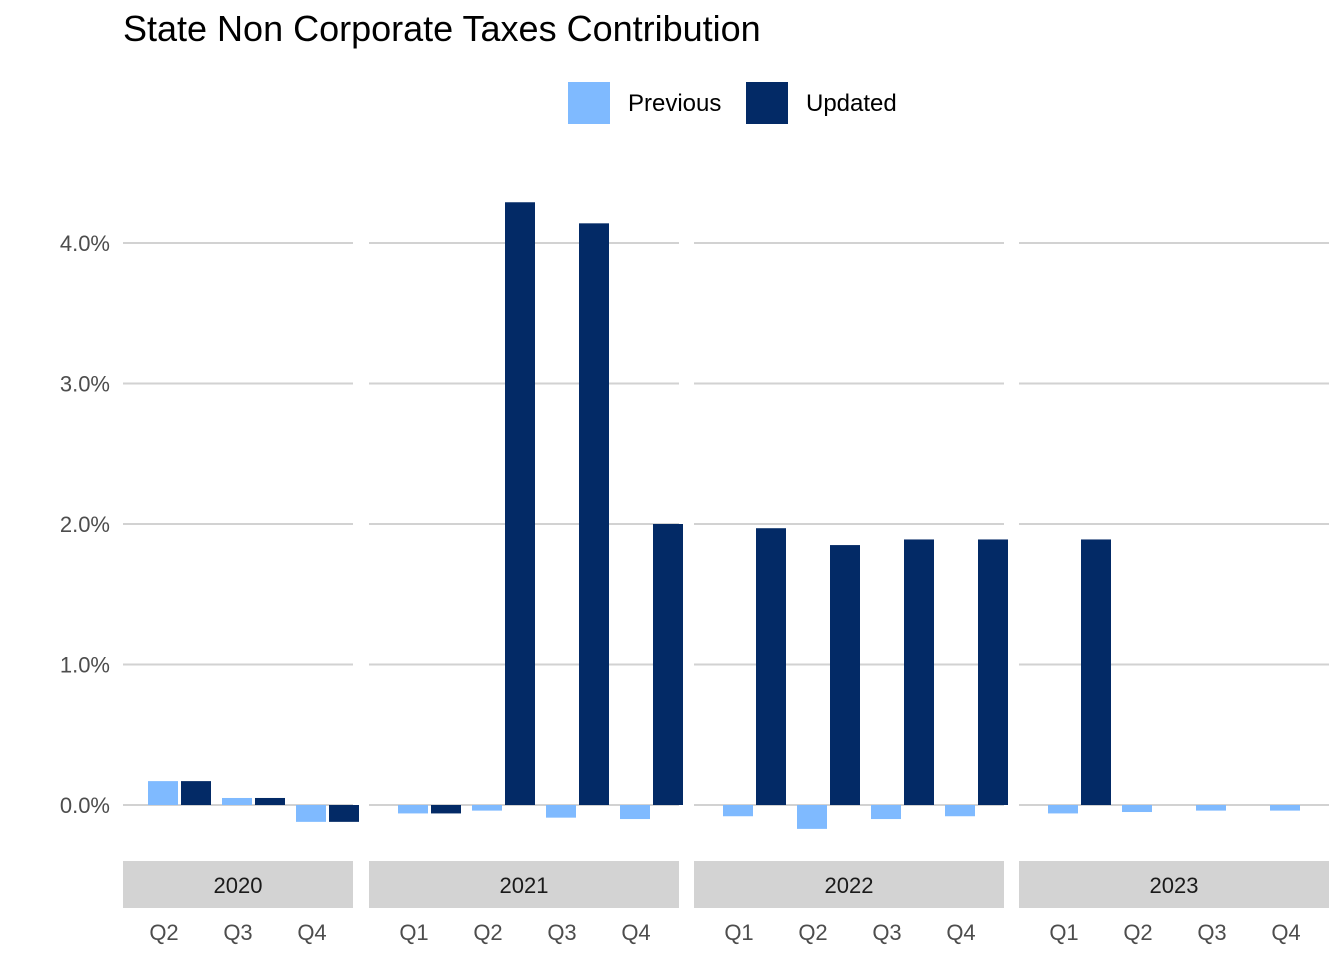 This screenshot has width=1344, height=960. Describe the element at coordinates (561, 932) in the screenshot. I see `x-tick-label-2021-Q3: Q3` at that location.